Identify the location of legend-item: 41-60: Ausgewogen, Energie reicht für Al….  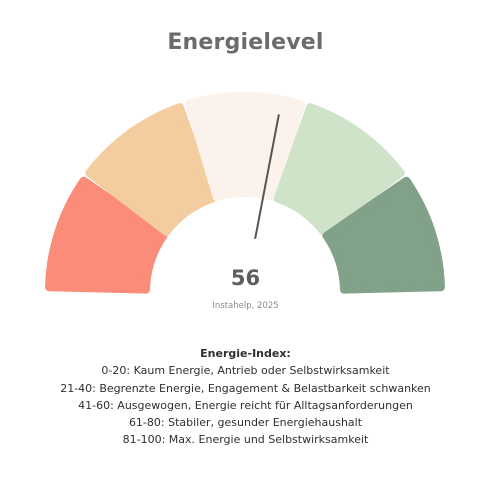
(245, 405).